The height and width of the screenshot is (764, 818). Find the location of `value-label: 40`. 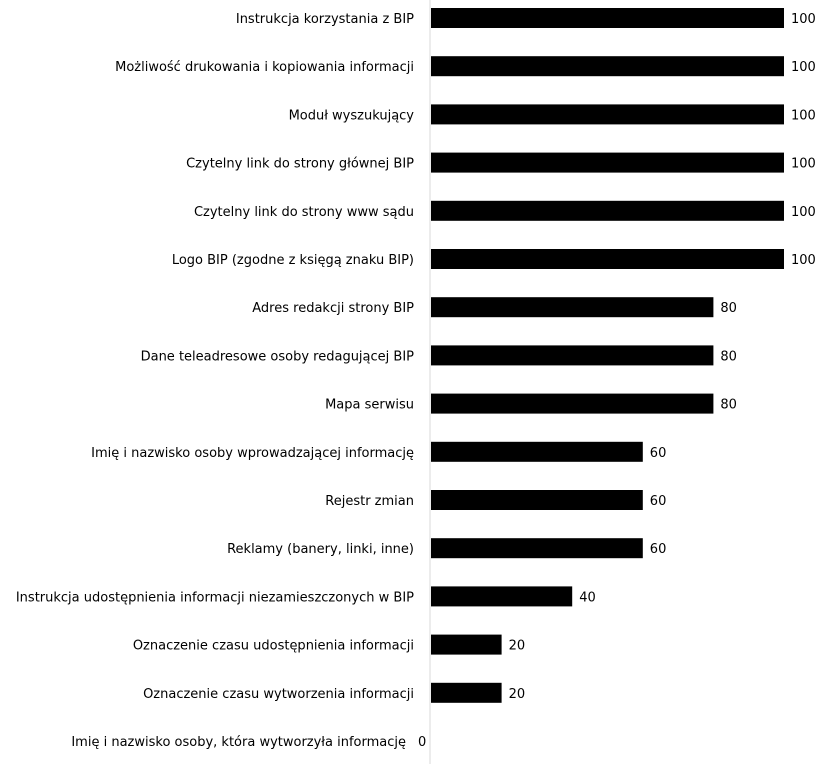

value-label: 40 is located at coordinates (587, 597).